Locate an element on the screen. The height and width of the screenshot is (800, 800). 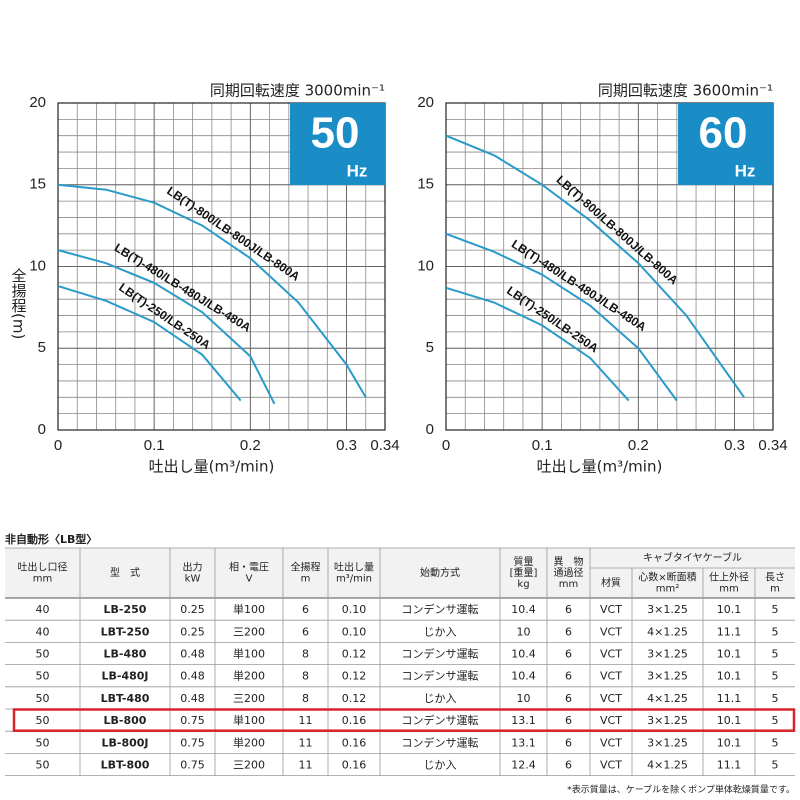
table-cell: LB-800 is located at coordinates (125, 720).